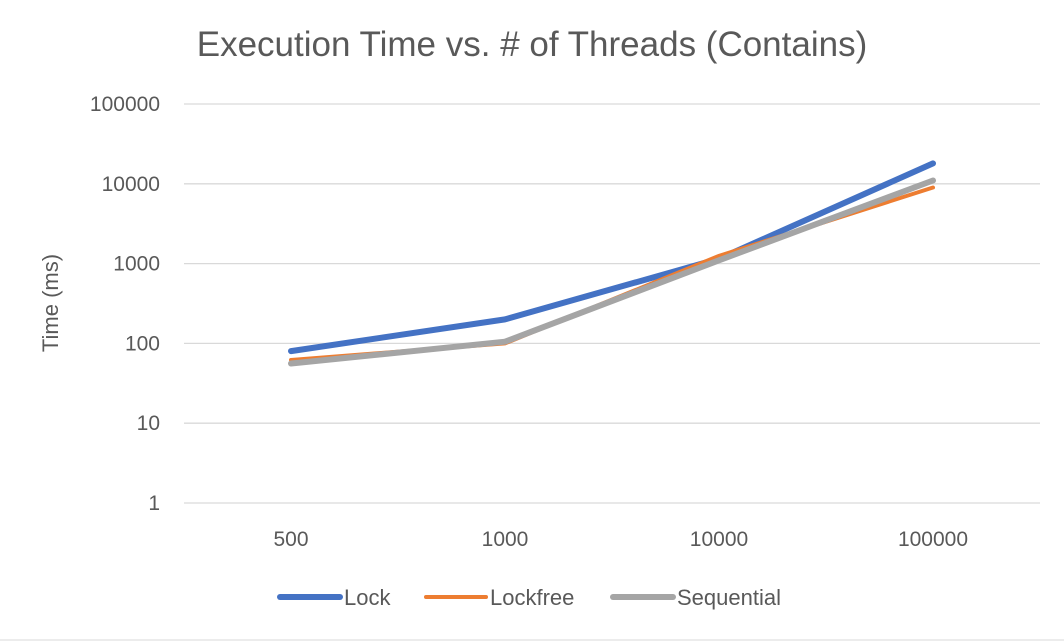 The height and width of the screenshot is (643, 1064). What do you see at coordinates (148, 423) in the screenshot?
I see `y-tick-label: 10` at bounding box center [148, 423].